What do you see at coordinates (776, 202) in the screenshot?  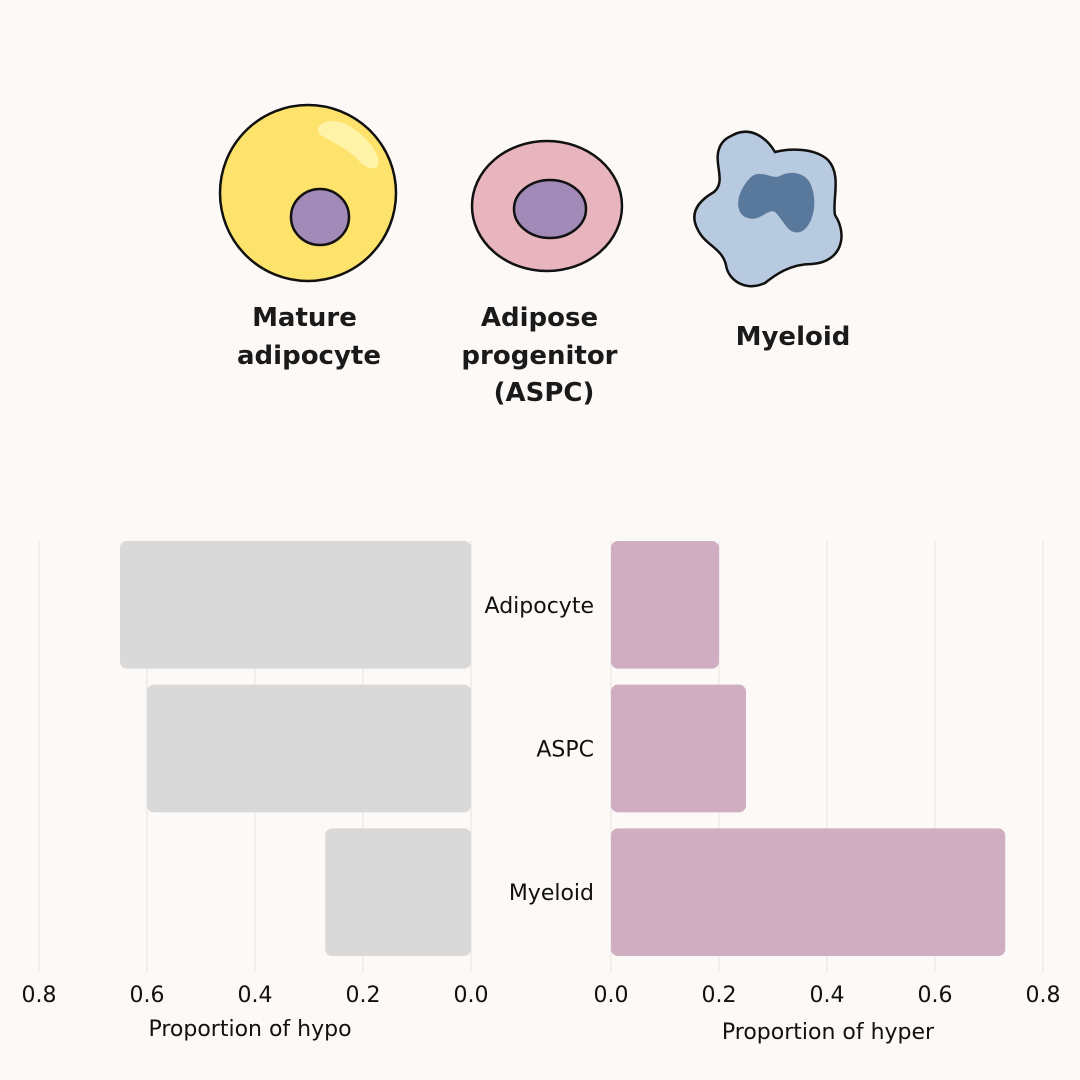 I see `myeloid-nucleus` at bounding box center [776, 202].